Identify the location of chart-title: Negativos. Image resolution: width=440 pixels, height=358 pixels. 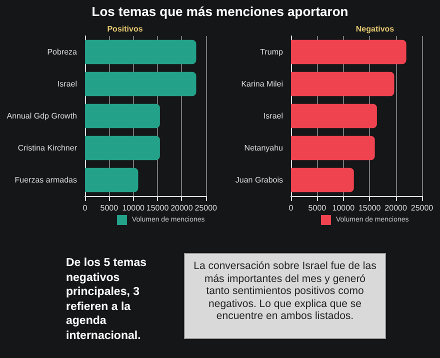
(375, 29).